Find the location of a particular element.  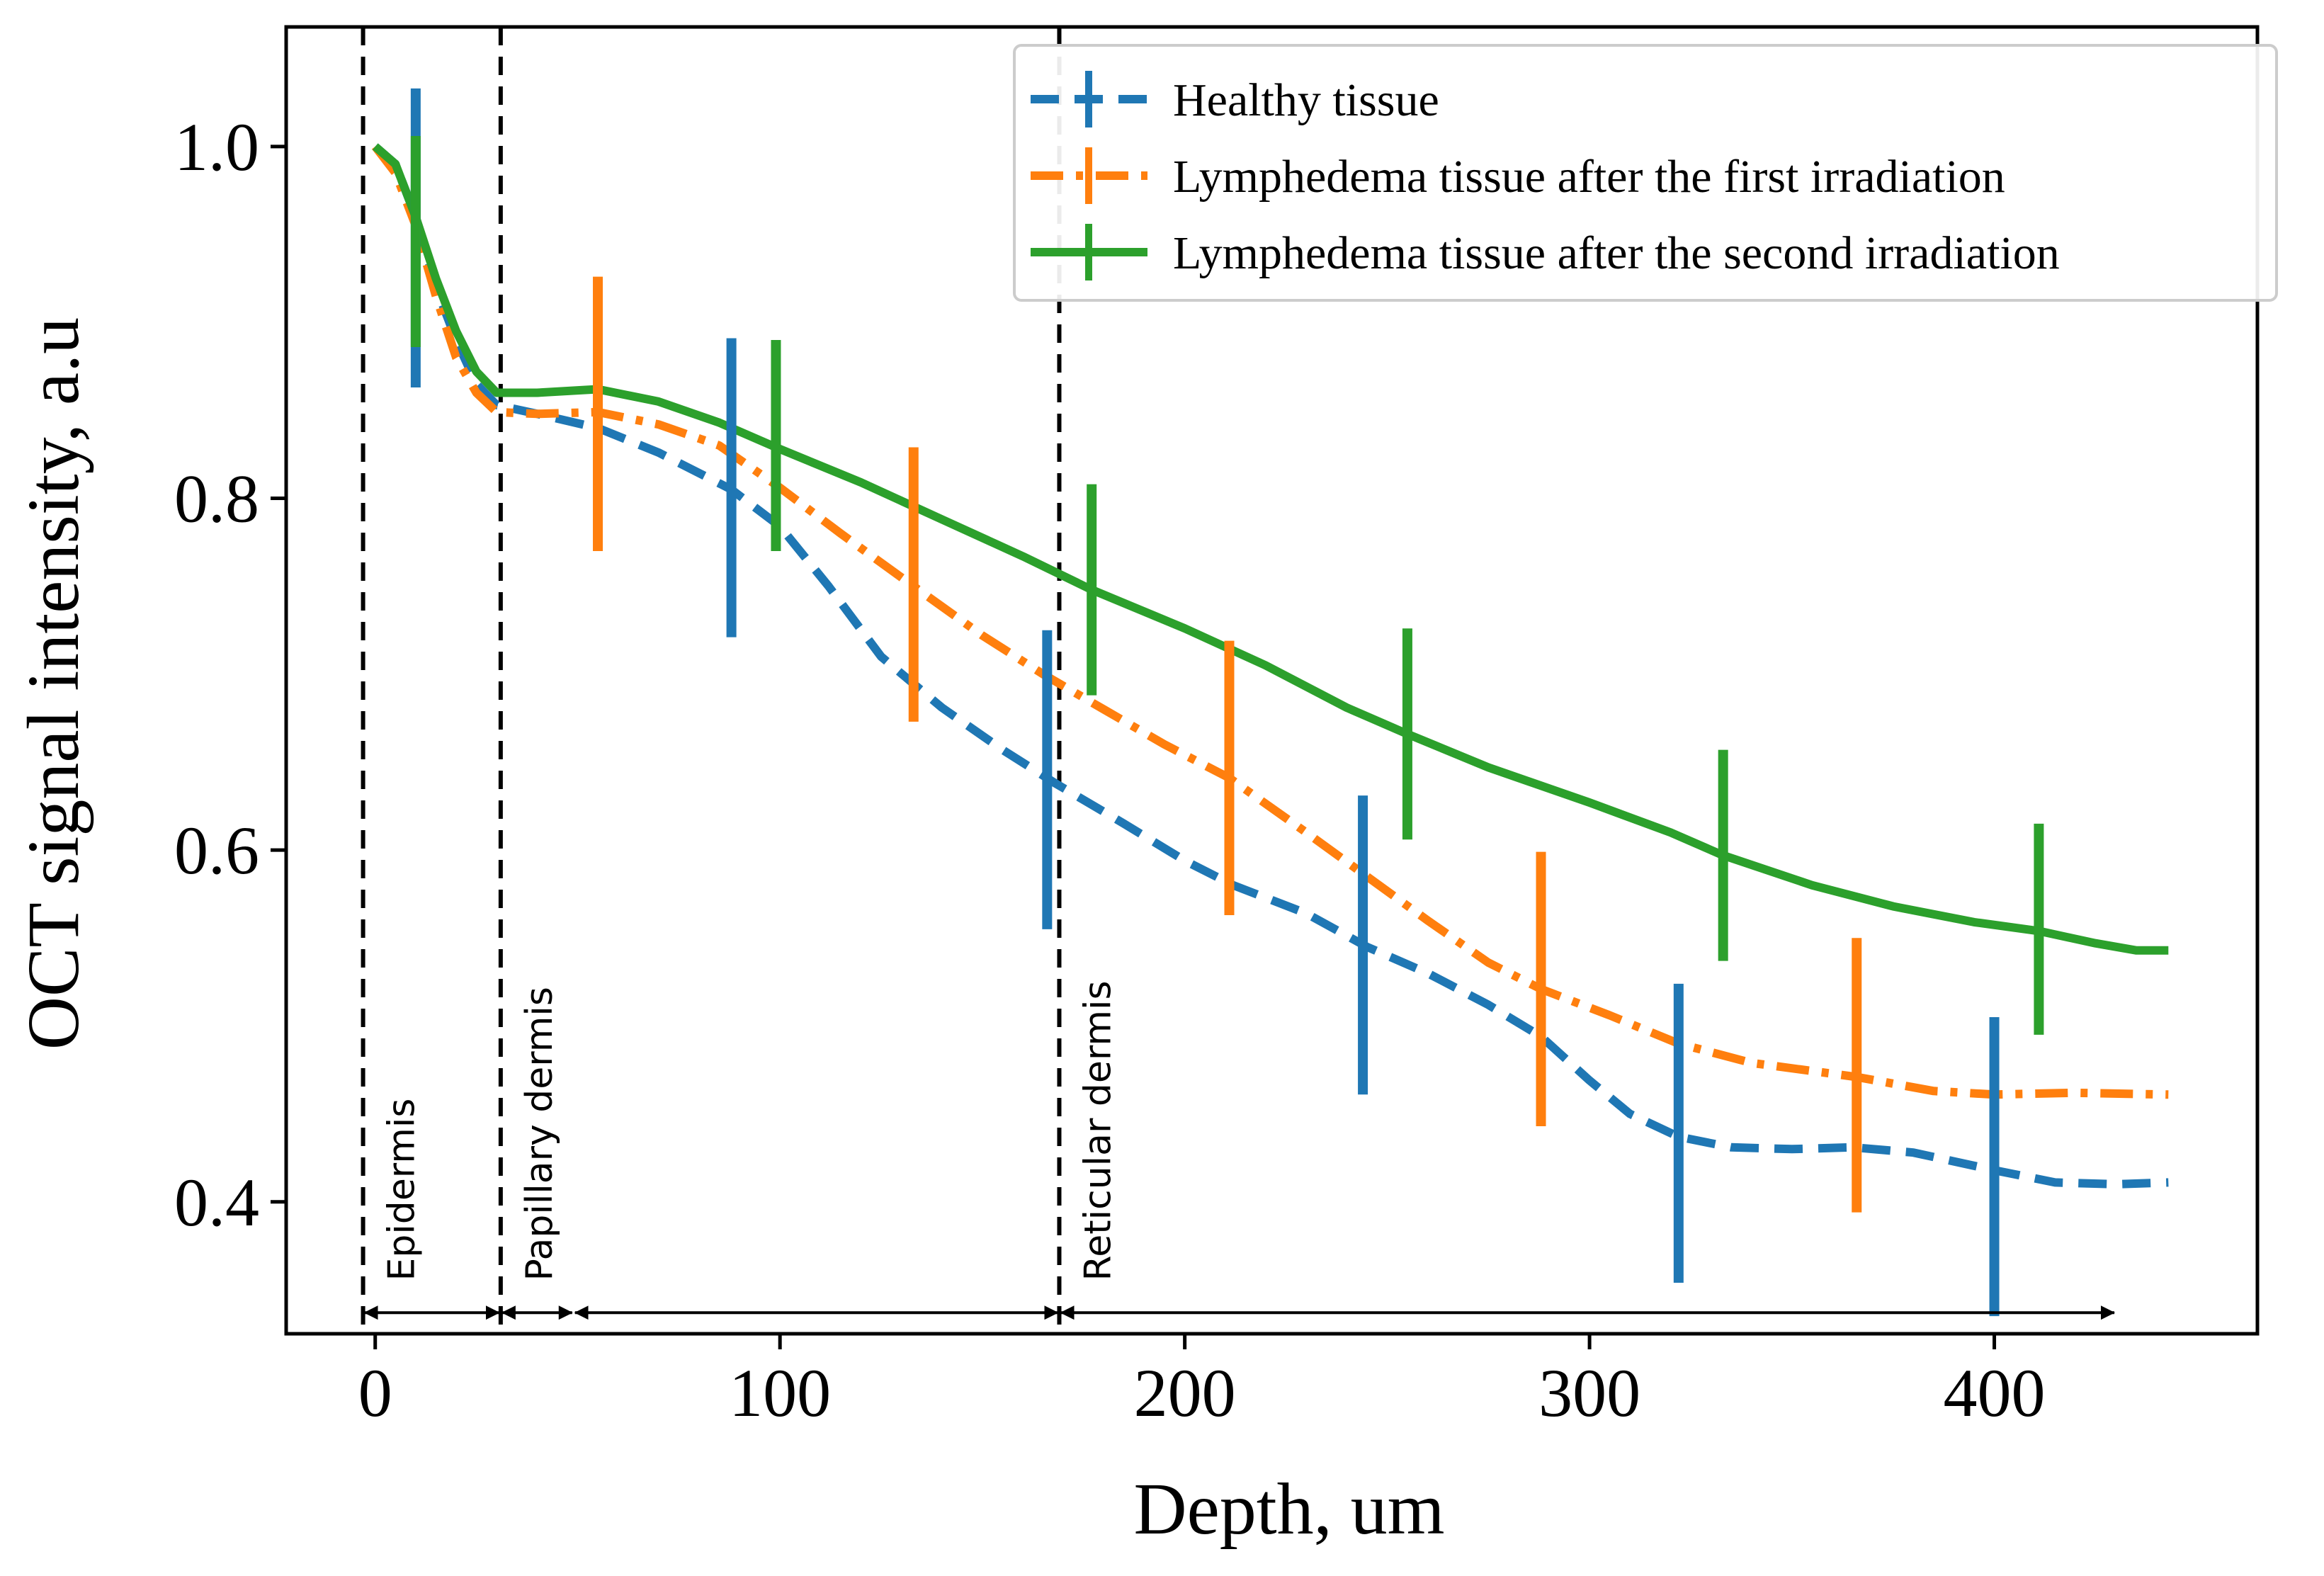

y-tick-label-2: 0.8 is located at coordinates (216, 498).